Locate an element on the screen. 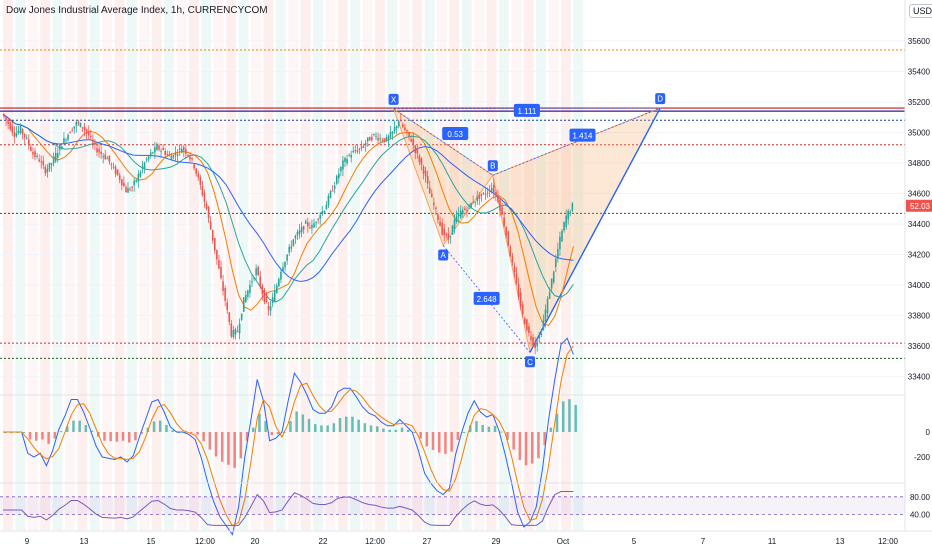 Image resolution: width=932 pixels, height=550 pixels. currency-badge: USD is located at coordinates (920, 11).